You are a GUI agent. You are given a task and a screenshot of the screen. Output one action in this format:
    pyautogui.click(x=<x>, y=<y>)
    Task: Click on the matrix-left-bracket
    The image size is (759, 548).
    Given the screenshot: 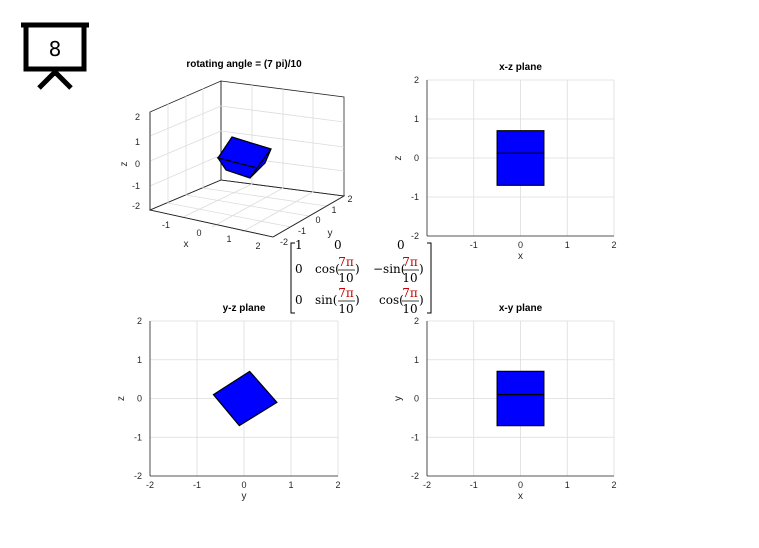 What is the action you would take?
    pyautogui.click(x=292, y=278)
    